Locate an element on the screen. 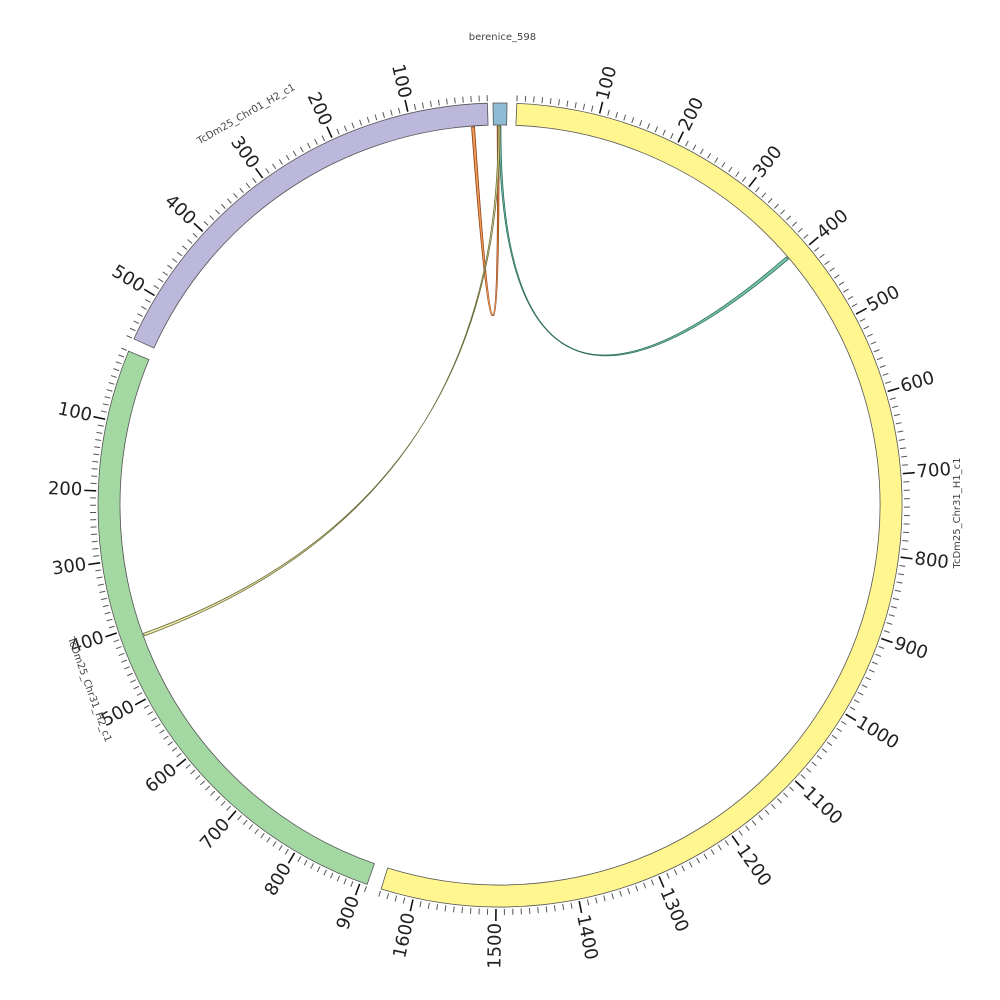 The width and height of the screenshot is (1000, 1000). tick-label: 900 is located at coordinates (349, 913).